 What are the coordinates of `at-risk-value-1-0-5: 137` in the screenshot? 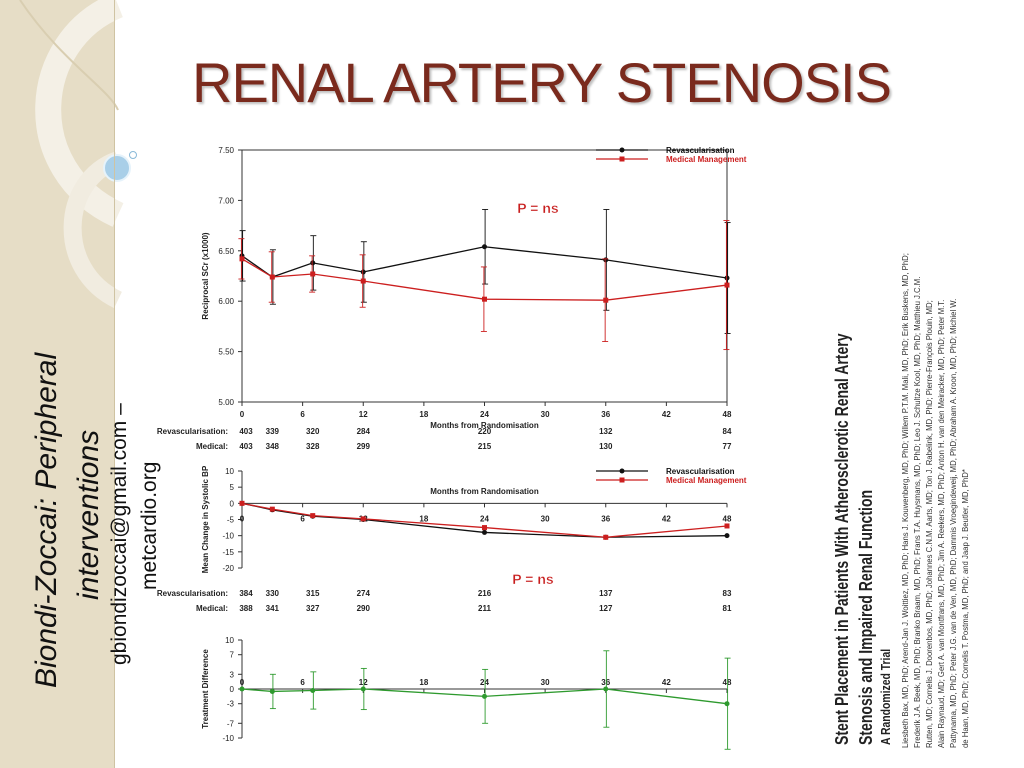 It's located at (606, 593).